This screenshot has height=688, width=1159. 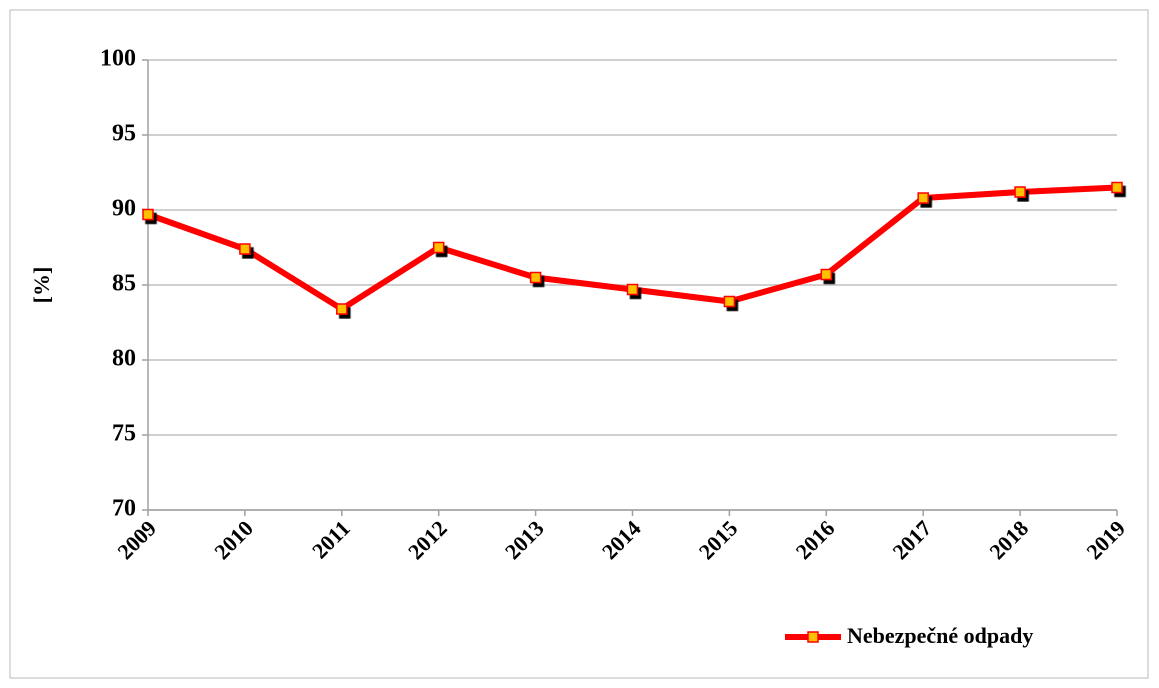 What do you see at coordinates (124, 209) in the screenshot?
I see `y-tick-label: 90` at bounding box center [124, 209].